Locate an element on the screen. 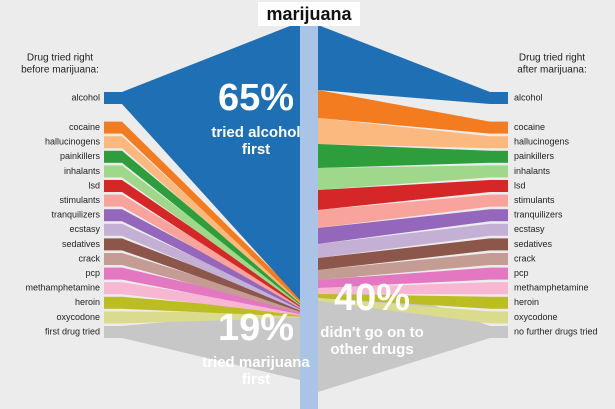 This screenshot has height=409, width=615. stat-caption: other drugs is located at coordinates (371, 349).